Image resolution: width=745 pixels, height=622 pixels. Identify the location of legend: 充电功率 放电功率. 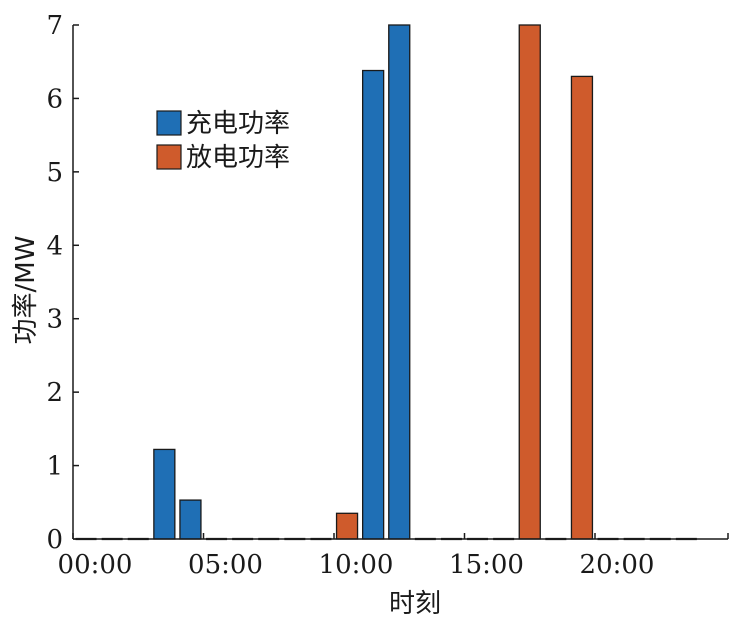
(223, 141).